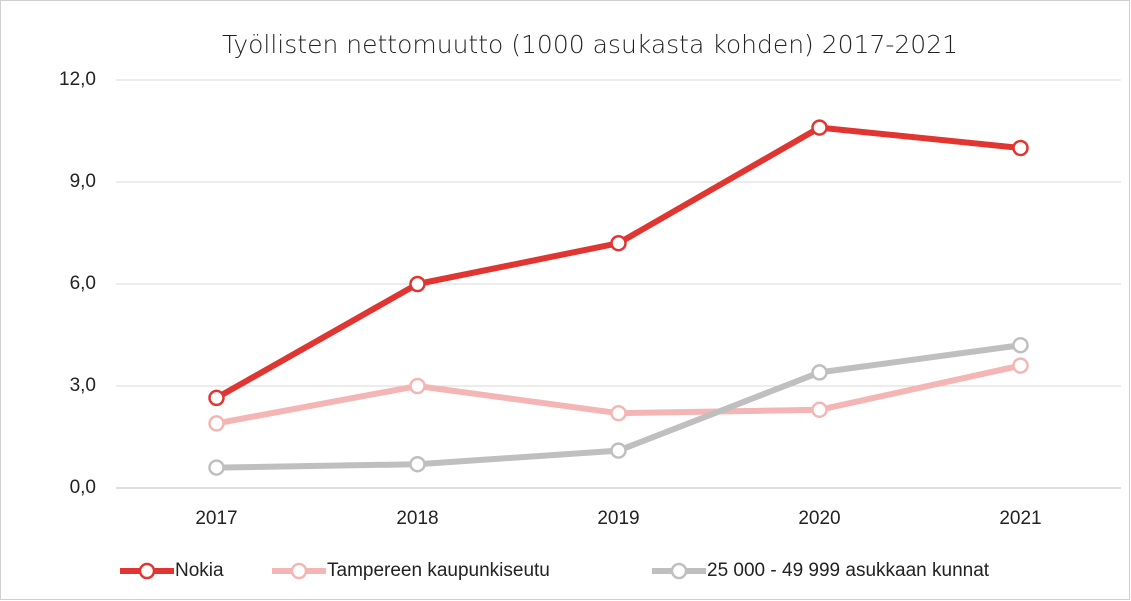 This screenshot has height=601, width=1131. What do you see at coordinates (199, 570) in the screenshot?
I see `legend-label: Nokia` at bounding box center [199, 570].